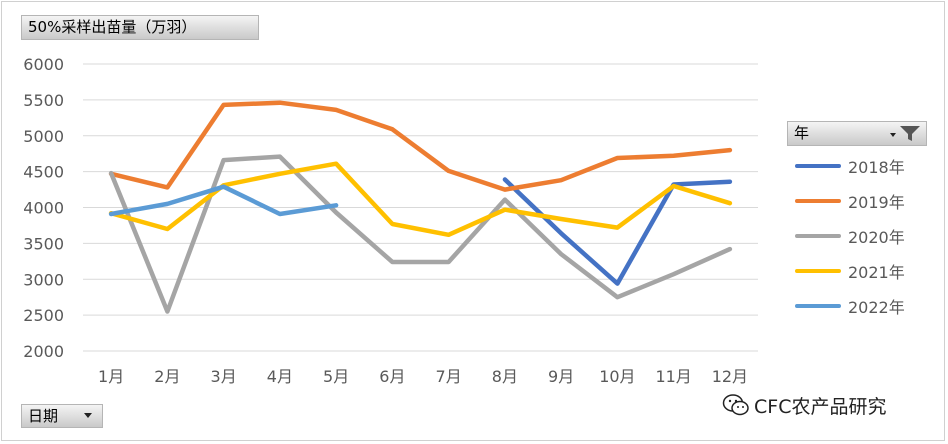  What do you see at coordinates (43, 243) in the screenshot?
I see `y-tick-label: 3500` at bounding box center [43, 243].